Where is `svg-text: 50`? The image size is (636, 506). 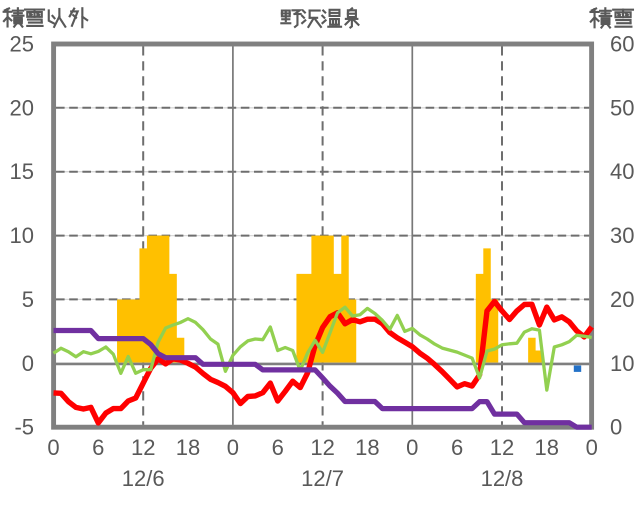
svg-text: 50 is located at coordinates (622, 107).